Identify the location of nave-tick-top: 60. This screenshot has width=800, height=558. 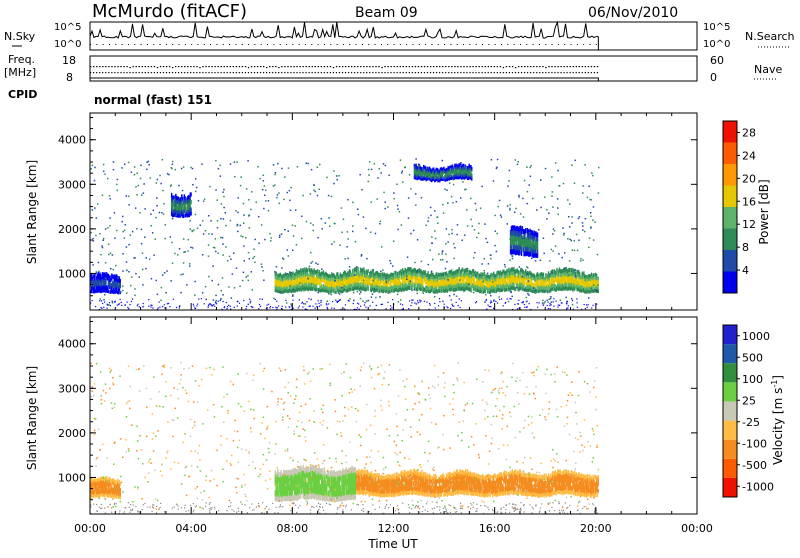
(717, 60).